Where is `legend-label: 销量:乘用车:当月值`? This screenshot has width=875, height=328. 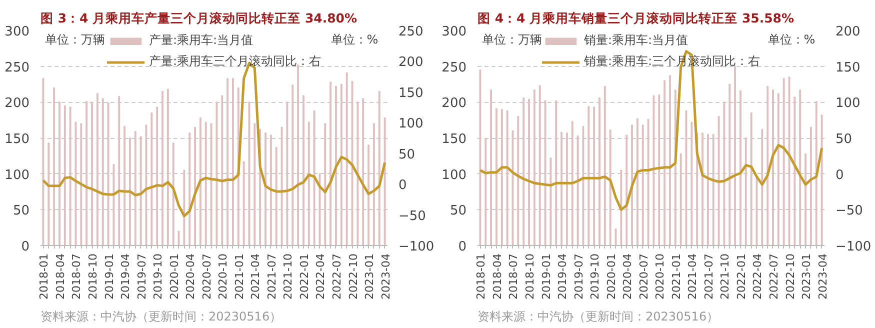 legend-label: 销量:乘用车:当月值 is located at coordinates (636, 40).